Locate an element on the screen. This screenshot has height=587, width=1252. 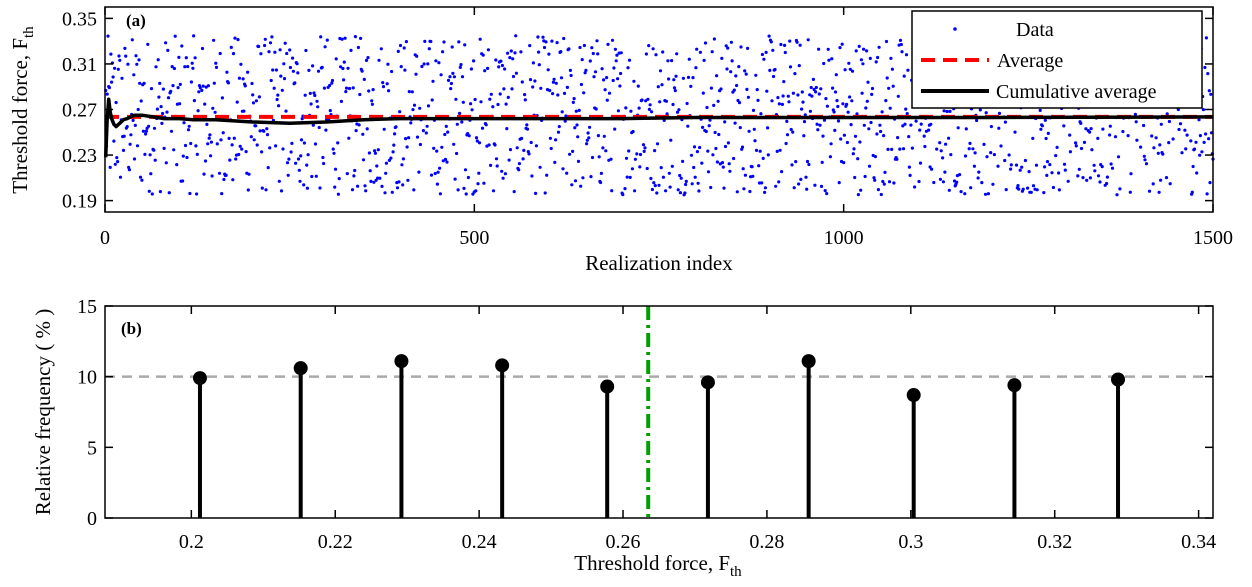
stem-marker is located at coordinates (1014, 385).